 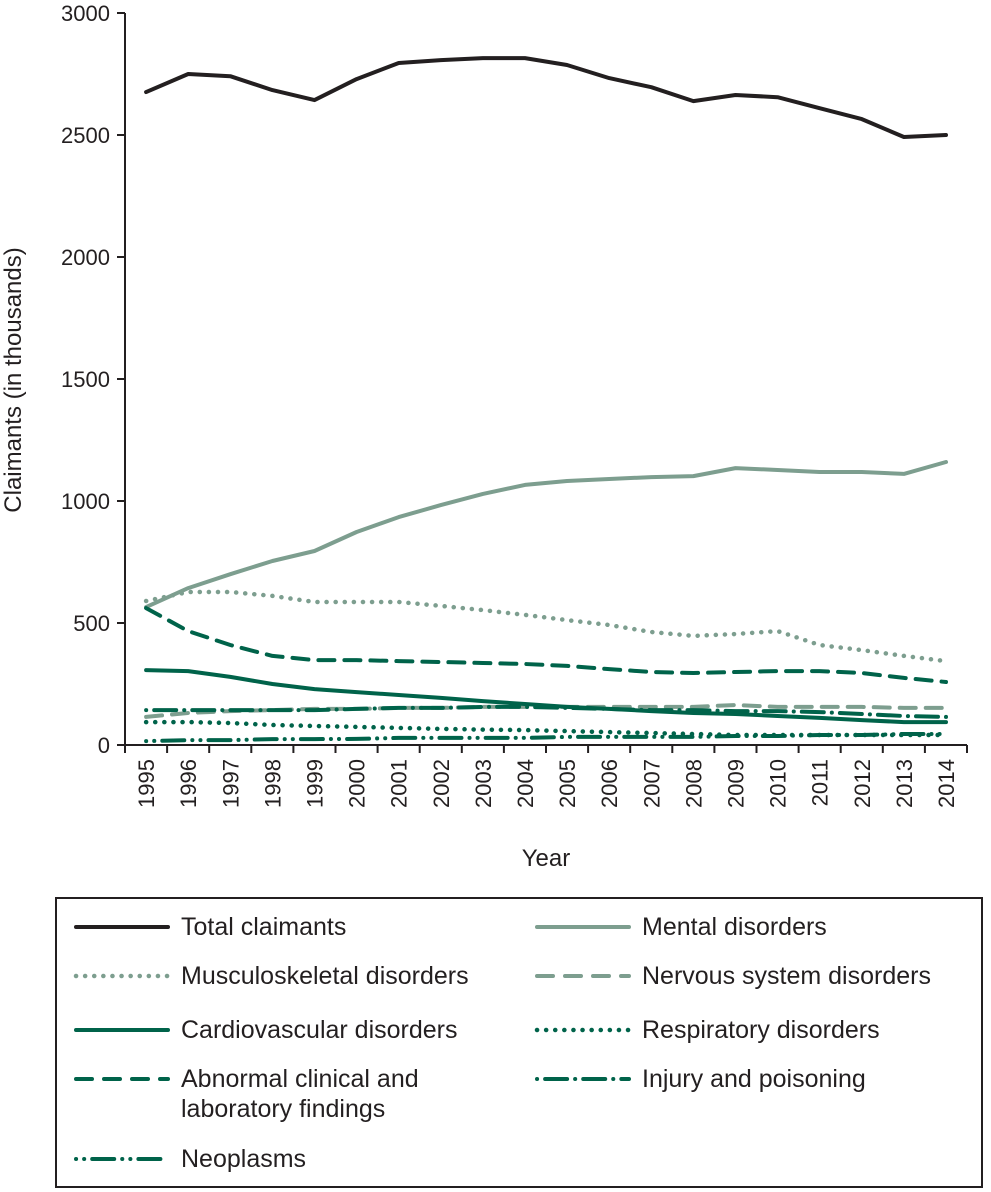 I want to click on series-line-musculoskeletal-disorders, so click(x=546, y=626).